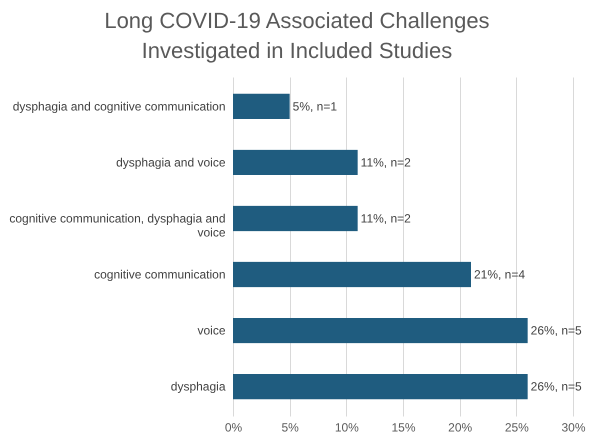  I want to click on x-tick-label: 15%, so click(403, 427).